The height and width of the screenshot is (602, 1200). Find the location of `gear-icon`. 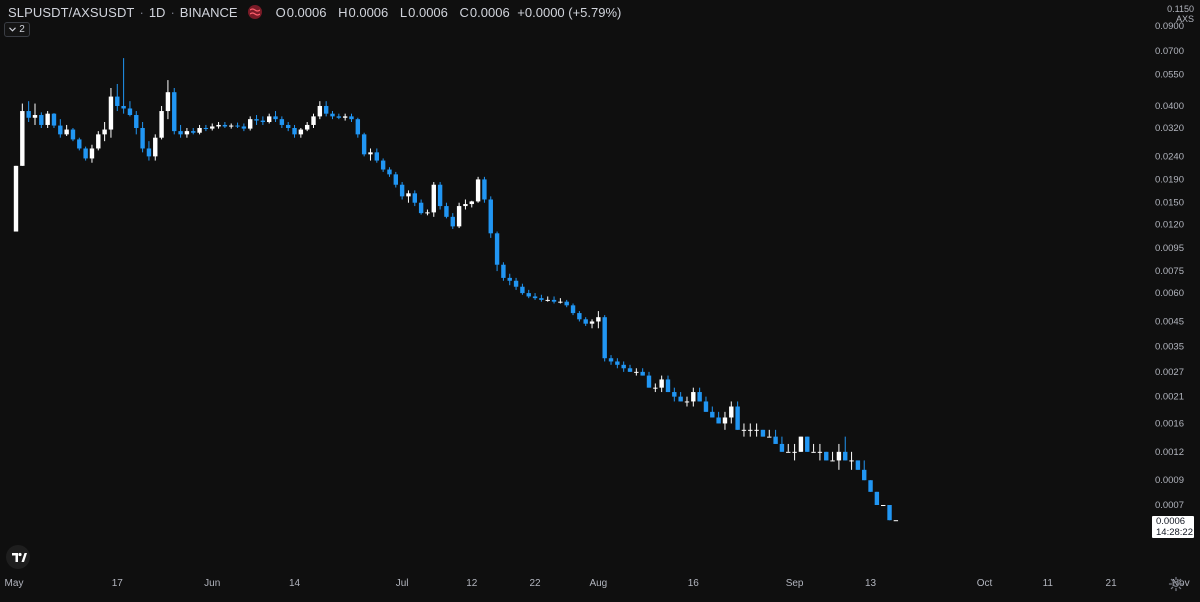

gear-icon is located at coordinates (1176, 584).